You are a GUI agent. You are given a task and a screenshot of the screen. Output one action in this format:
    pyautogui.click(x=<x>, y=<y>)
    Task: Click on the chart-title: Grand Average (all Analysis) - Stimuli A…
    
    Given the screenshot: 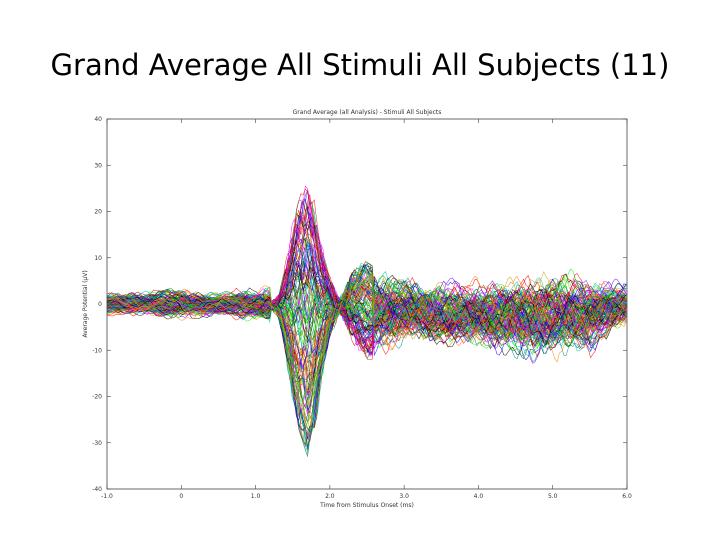 What is the action you would take?
    pyautogui.click(x=367, y=112)
    